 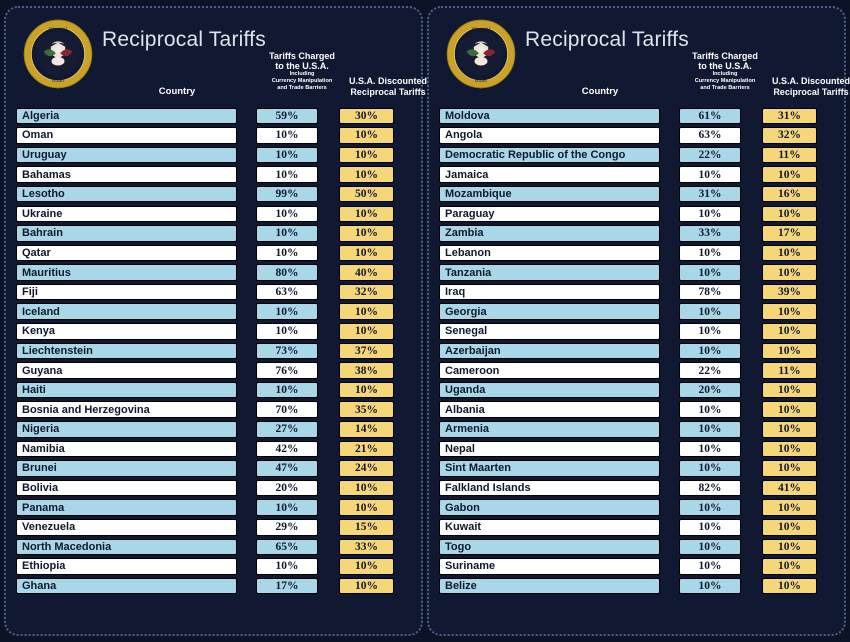 I want to click on cell-tariff-discounted: 11%, so click(x=789, y=155).